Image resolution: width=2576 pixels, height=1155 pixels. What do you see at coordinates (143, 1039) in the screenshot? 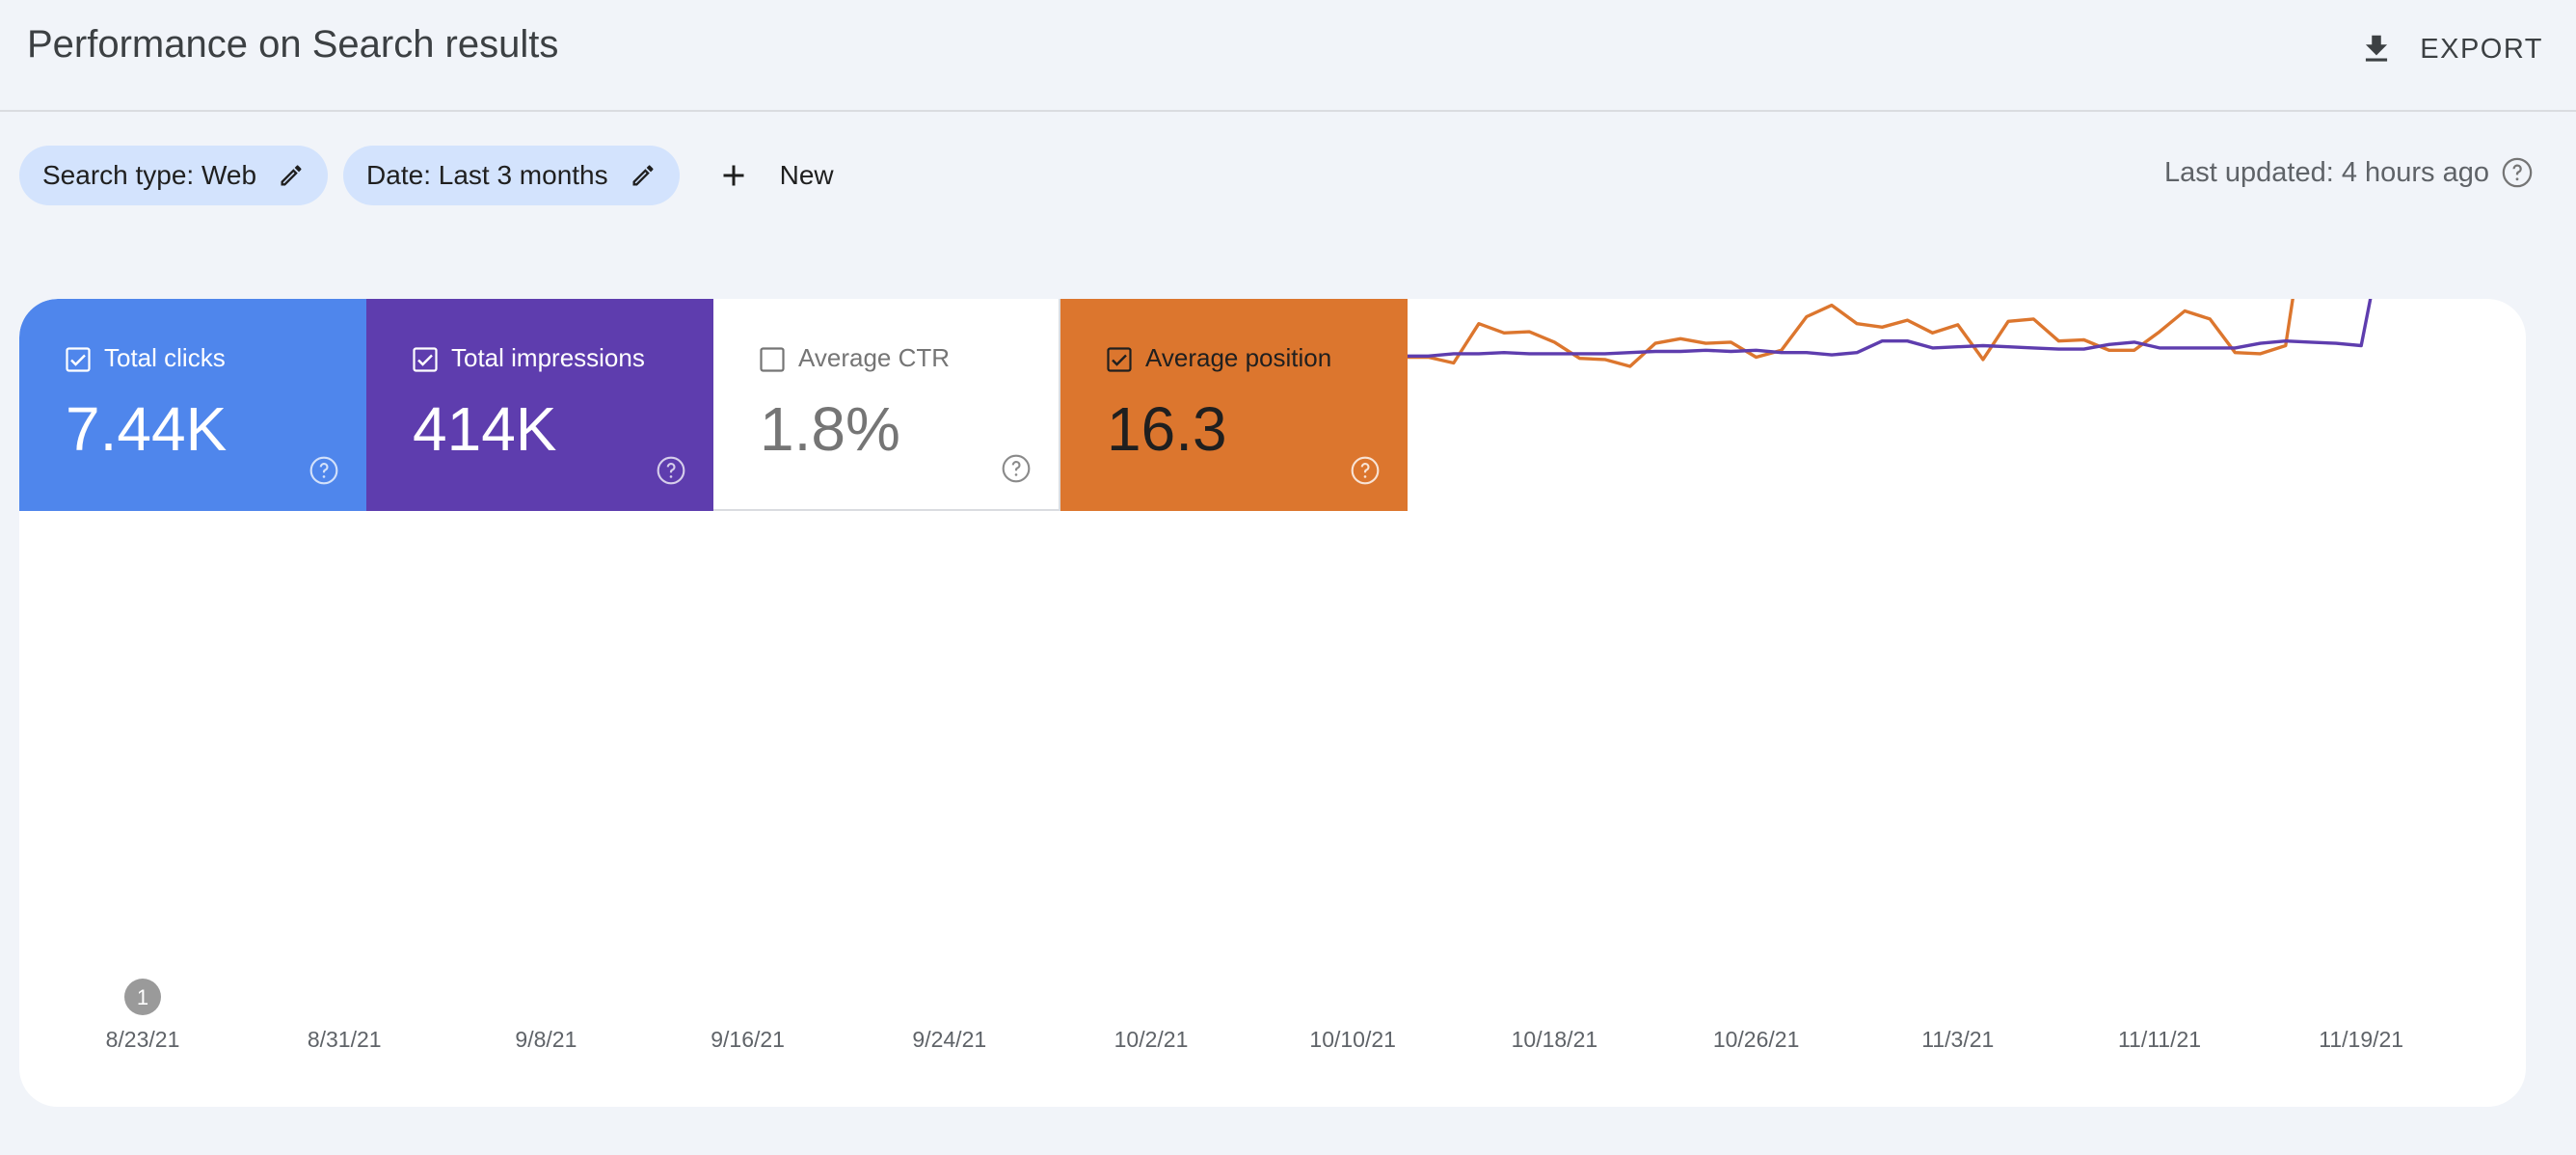
I see `x-tick-label: 8/23/21` at bounding box center [143, 1039].